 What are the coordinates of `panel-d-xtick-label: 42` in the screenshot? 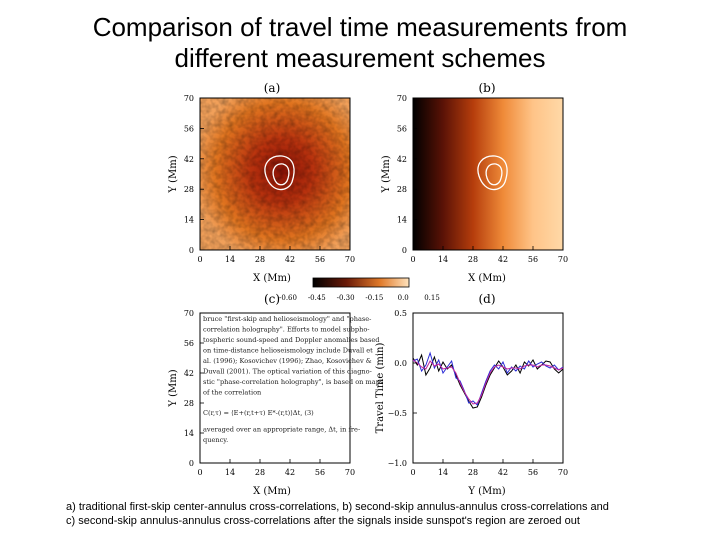 It's located at (503, 472).